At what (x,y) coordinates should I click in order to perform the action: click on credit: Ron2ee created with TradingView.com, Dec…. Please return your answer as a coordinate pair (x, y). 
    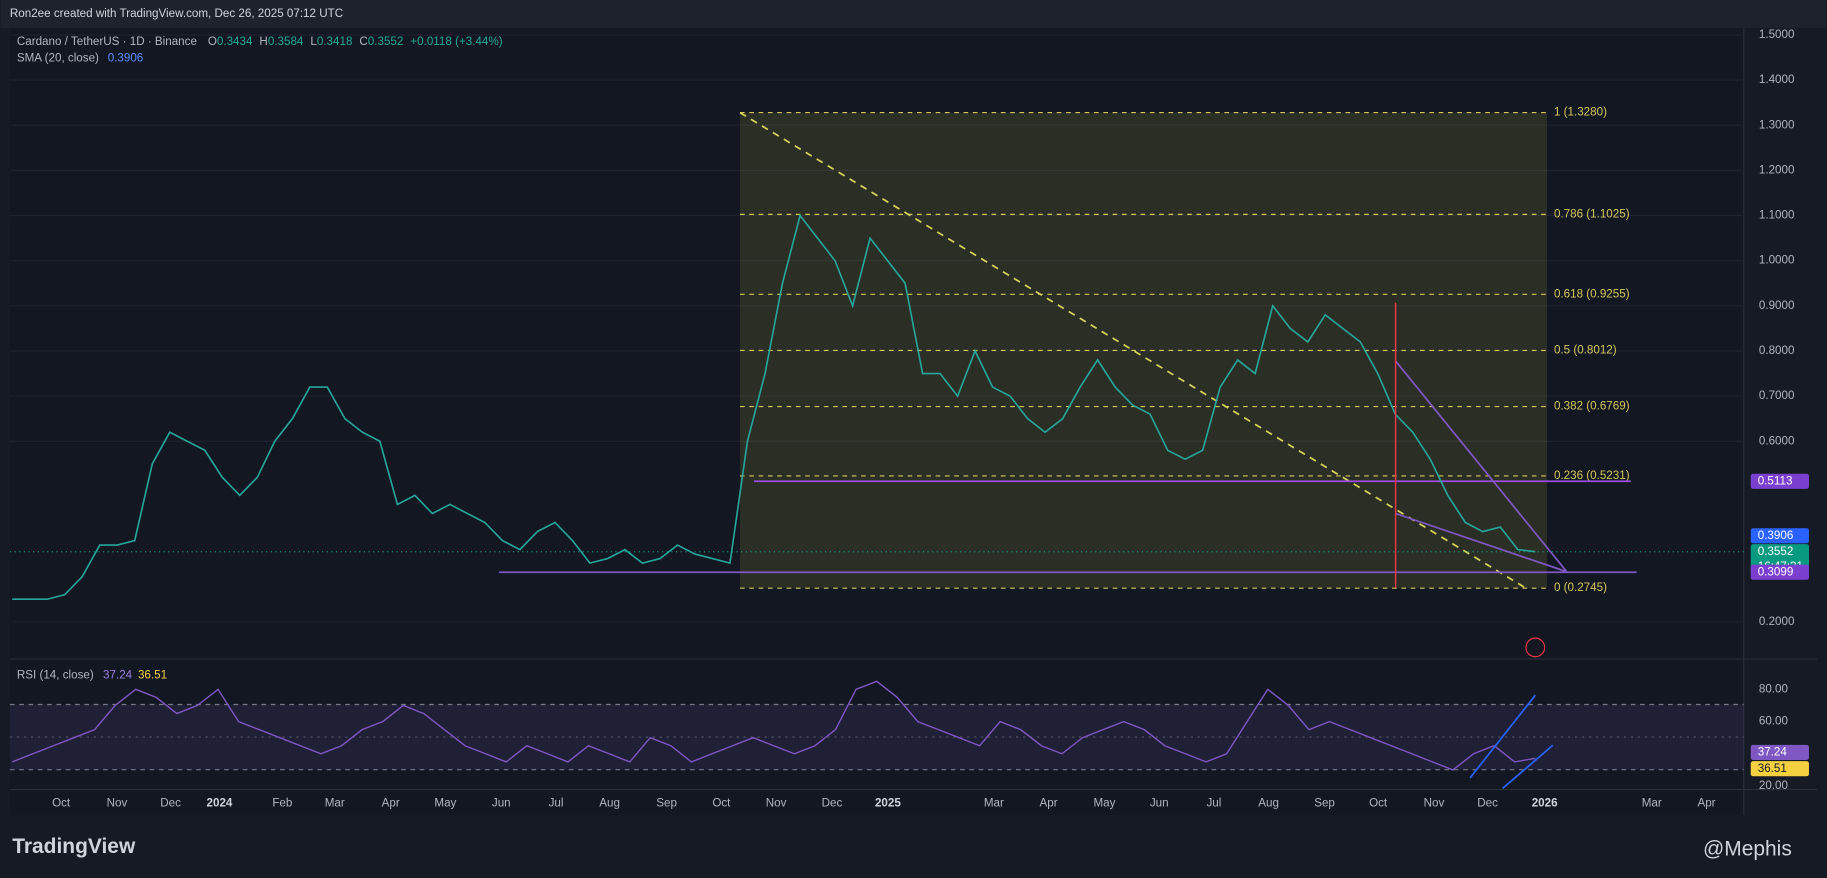
    Looking at the image, I should click on (176, 13).